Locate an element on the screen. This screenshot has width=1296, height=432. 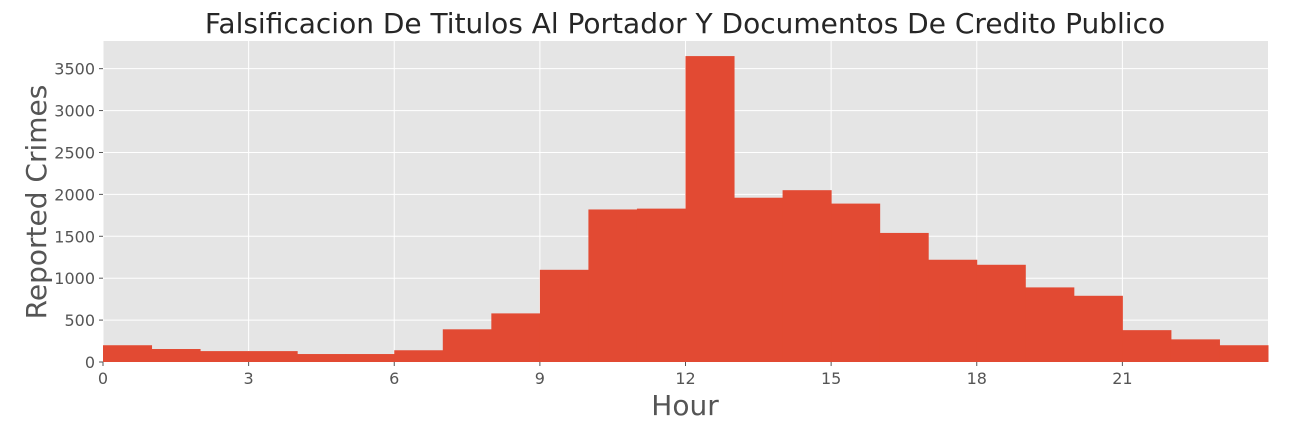
y-tick-label: 1500 is located at coordinates (74, 236).